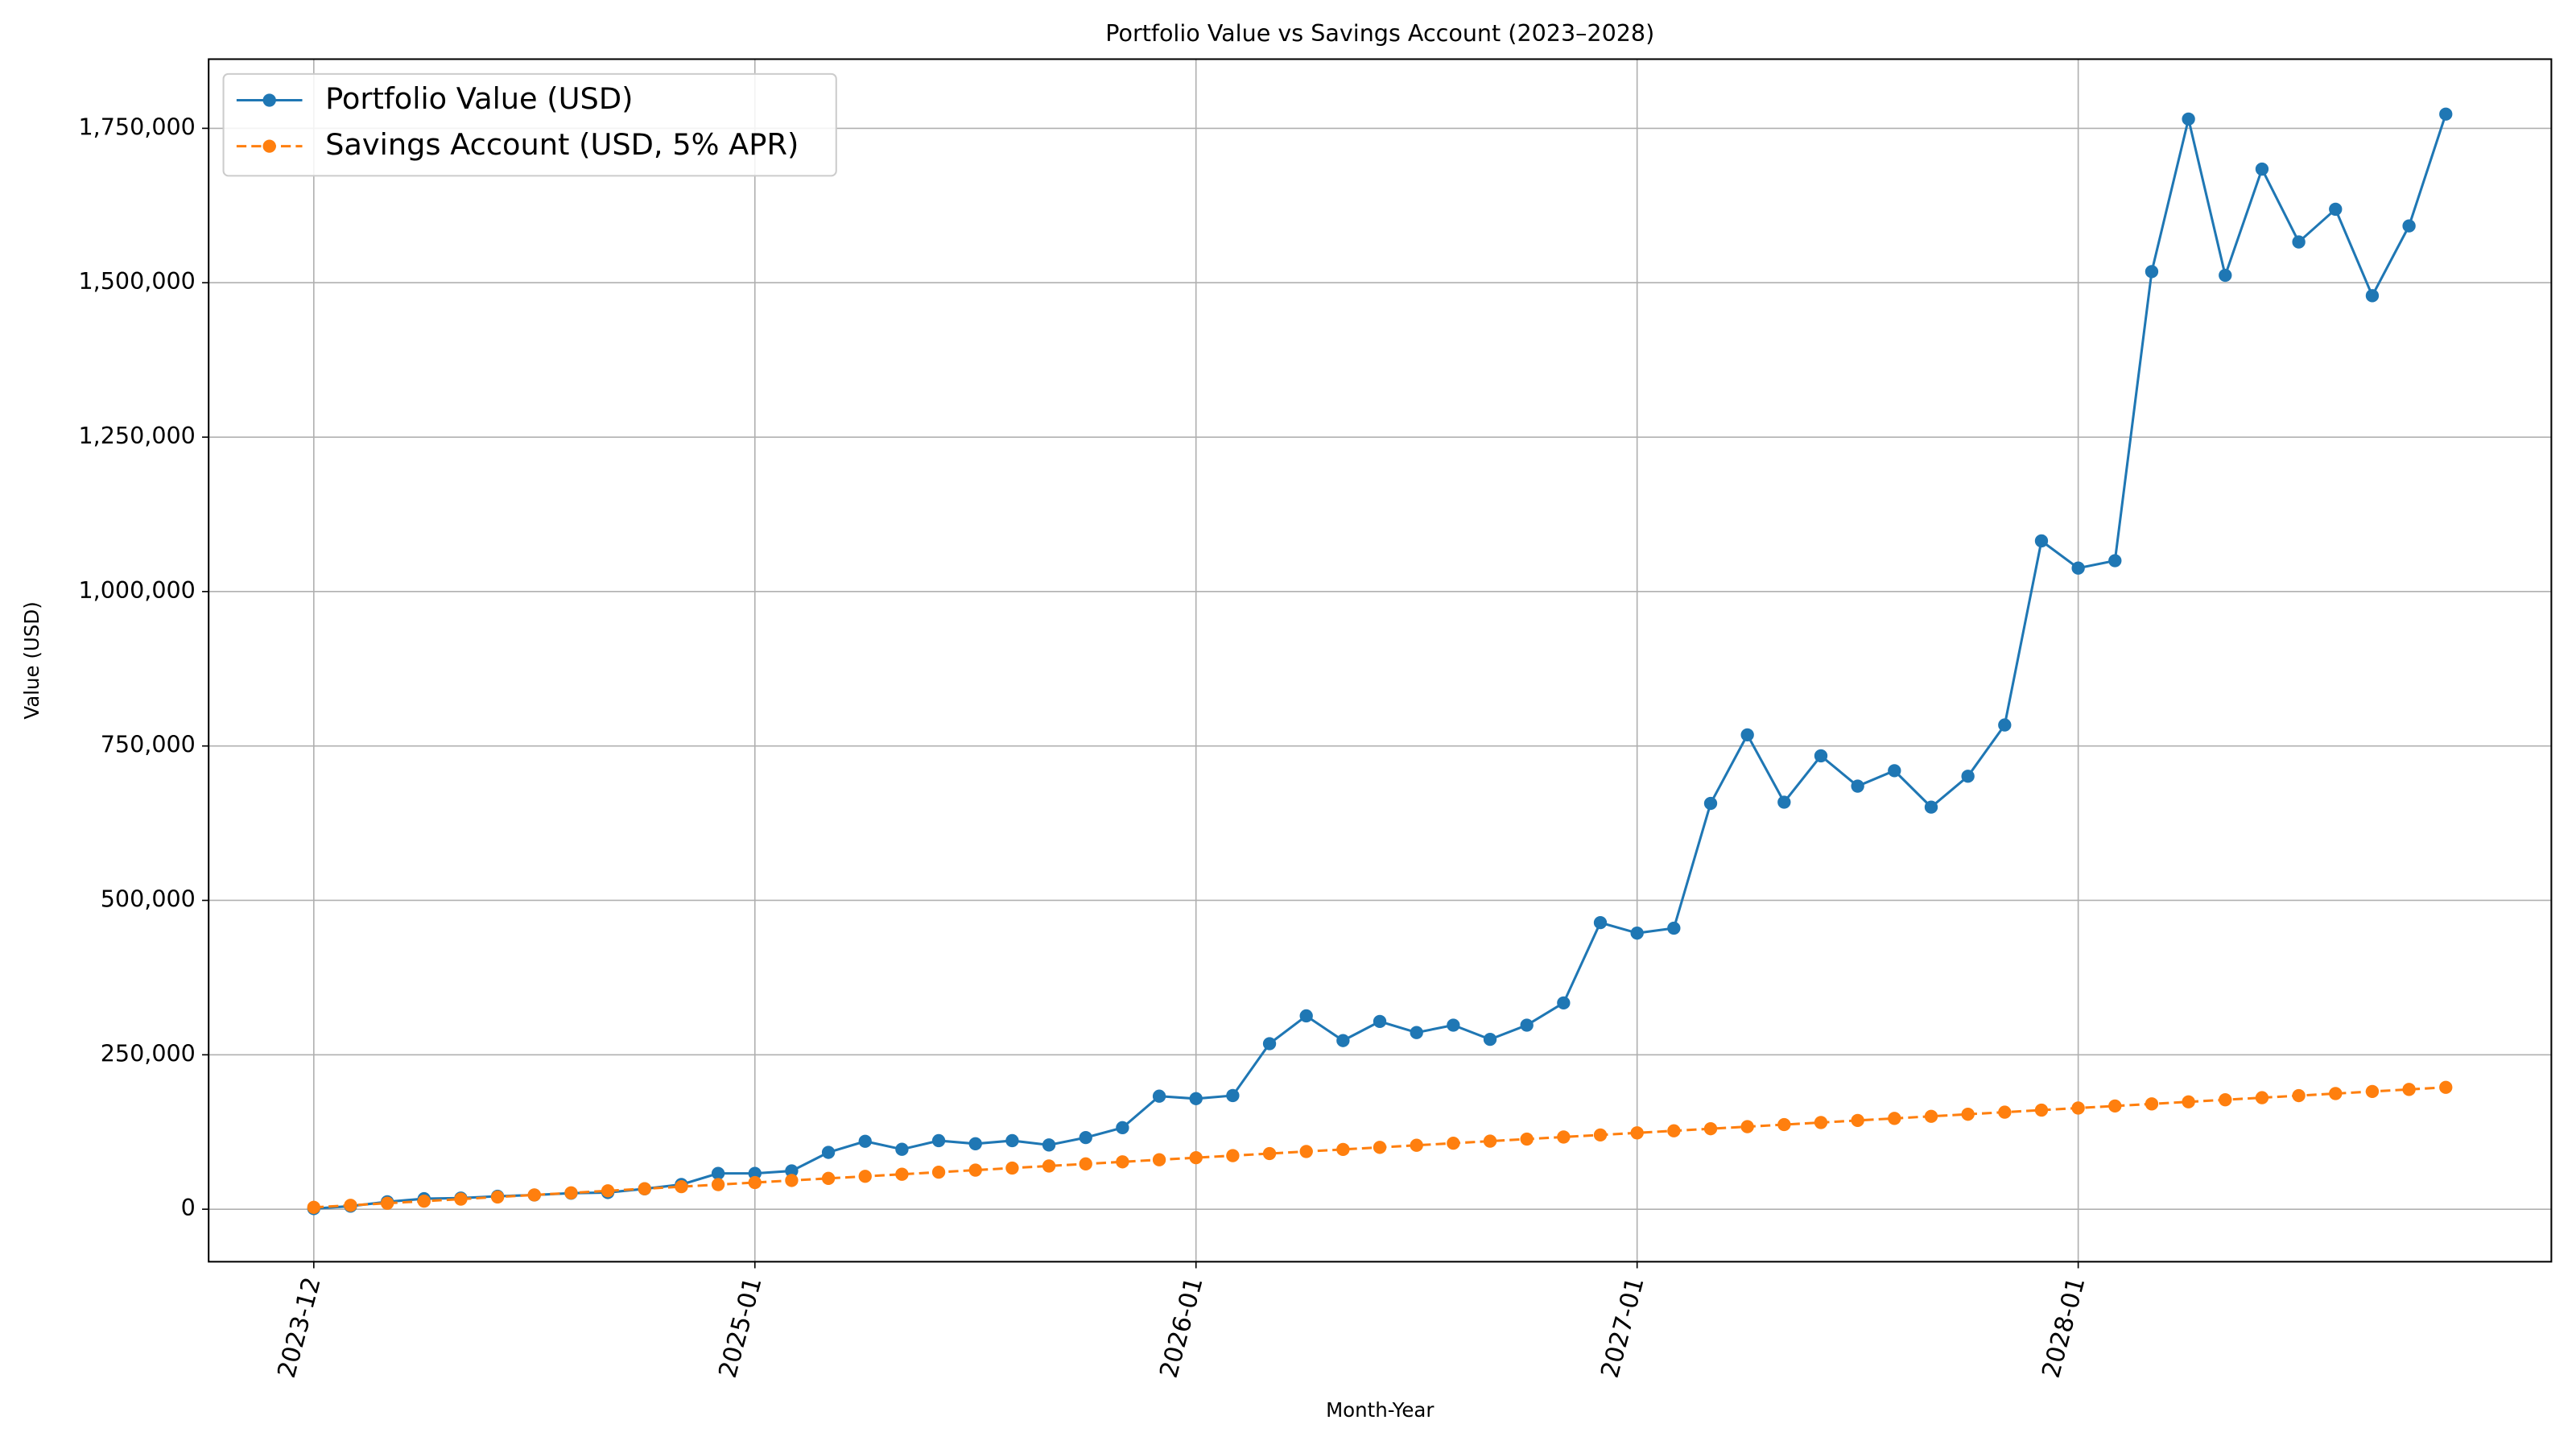  Describe the element at coordinates (188, 1207) in the screenshot. I see `y-tick-label: 0` at that location.